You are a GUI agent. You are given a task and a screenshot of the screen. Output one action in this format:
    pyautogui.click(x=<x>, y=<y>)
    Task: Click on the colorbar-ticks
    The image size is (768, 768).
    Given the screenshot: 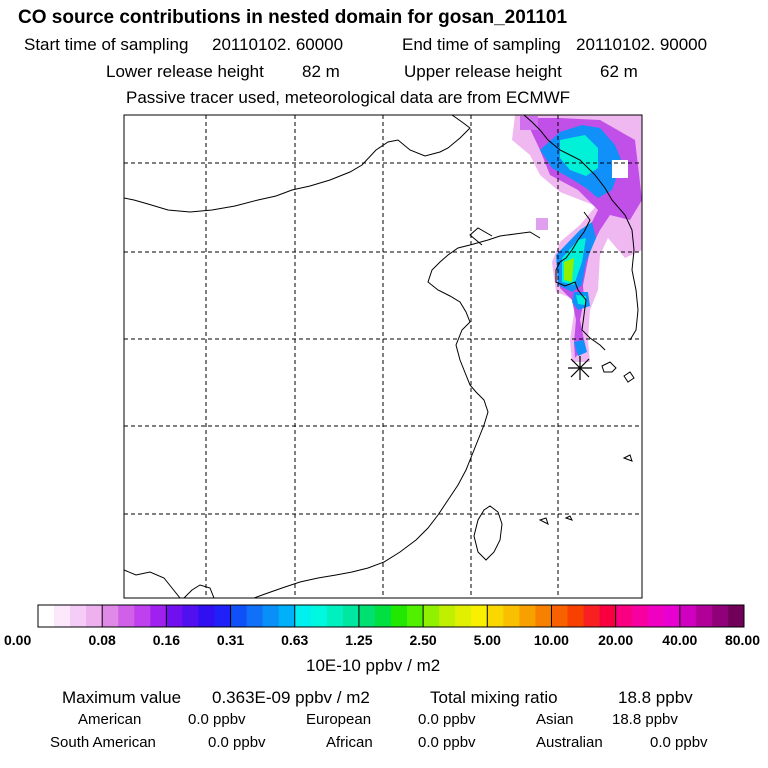 What is the action you would take?
    pyautogui.click(x=391, y=616)
    